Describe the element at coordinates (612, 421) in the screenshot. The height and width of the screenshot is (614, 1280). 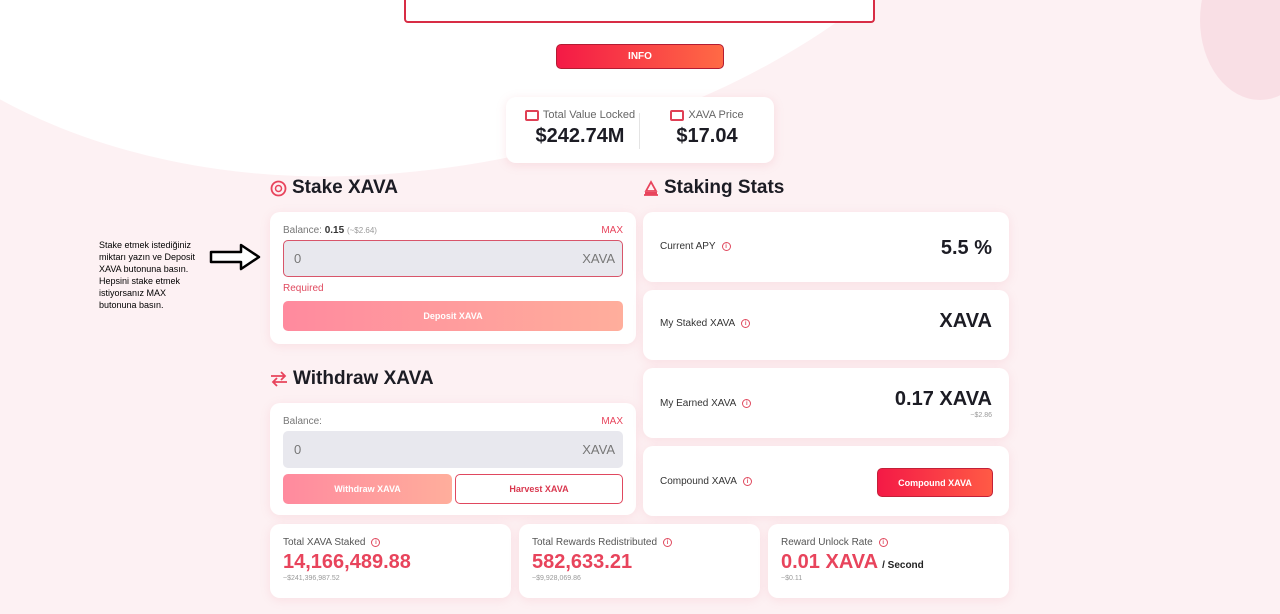
I see `withdraw-max-button: MAX` at that location.